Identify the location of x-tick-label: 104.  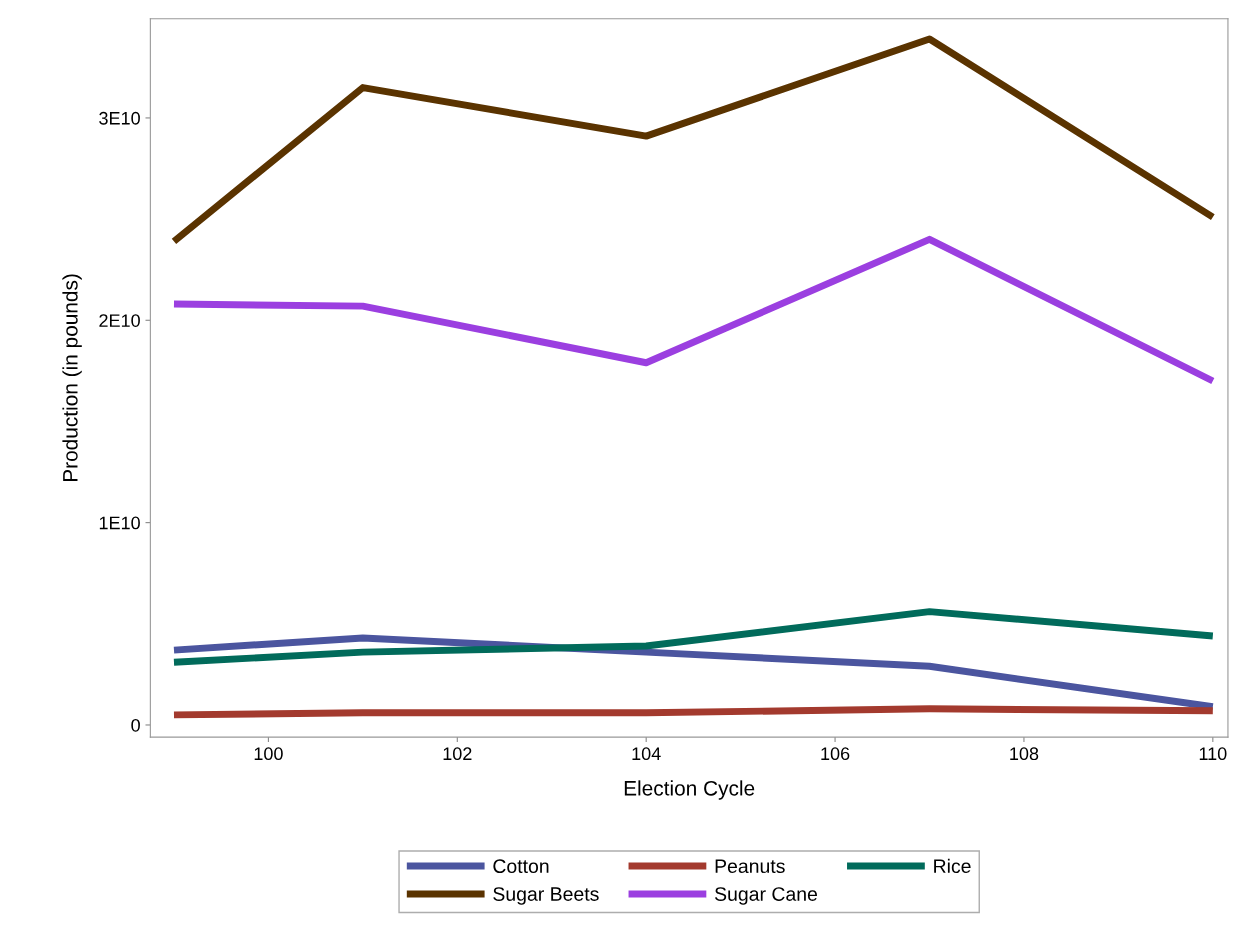
(646, 754).